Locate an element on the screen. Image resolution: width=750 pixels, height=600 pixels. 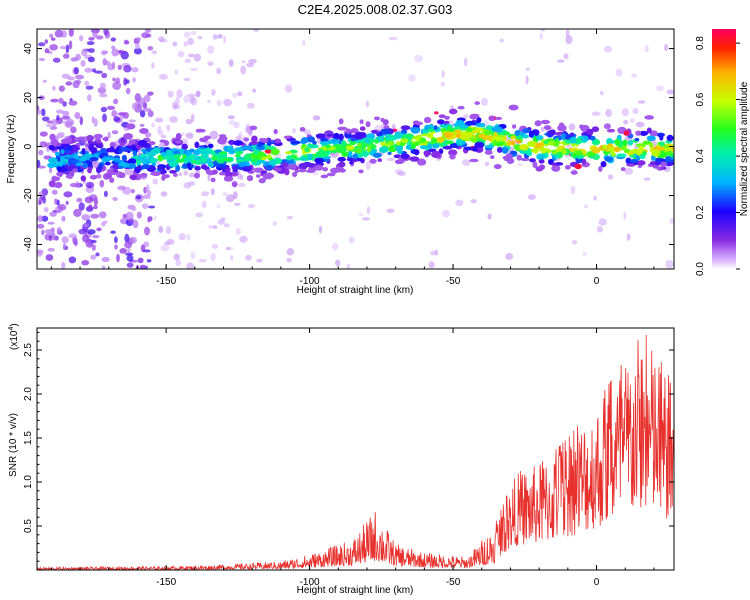
y-tick-label: 40 is located at coordinates (28, 49).